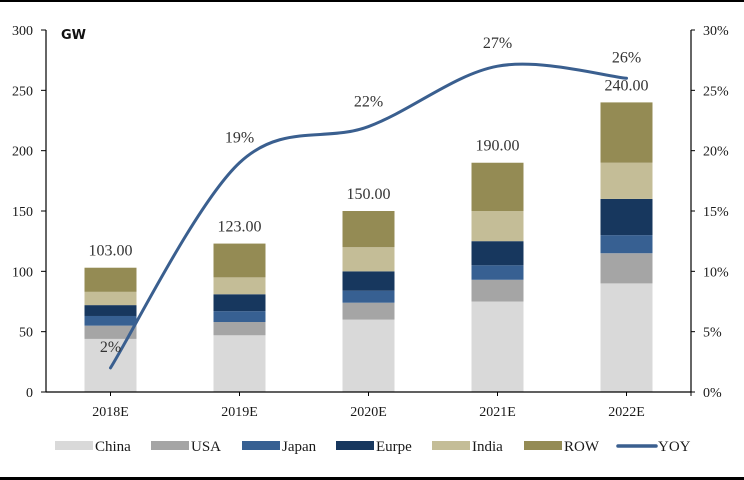  I want to click on bar-segment-india-2018e, so click(110, 298).